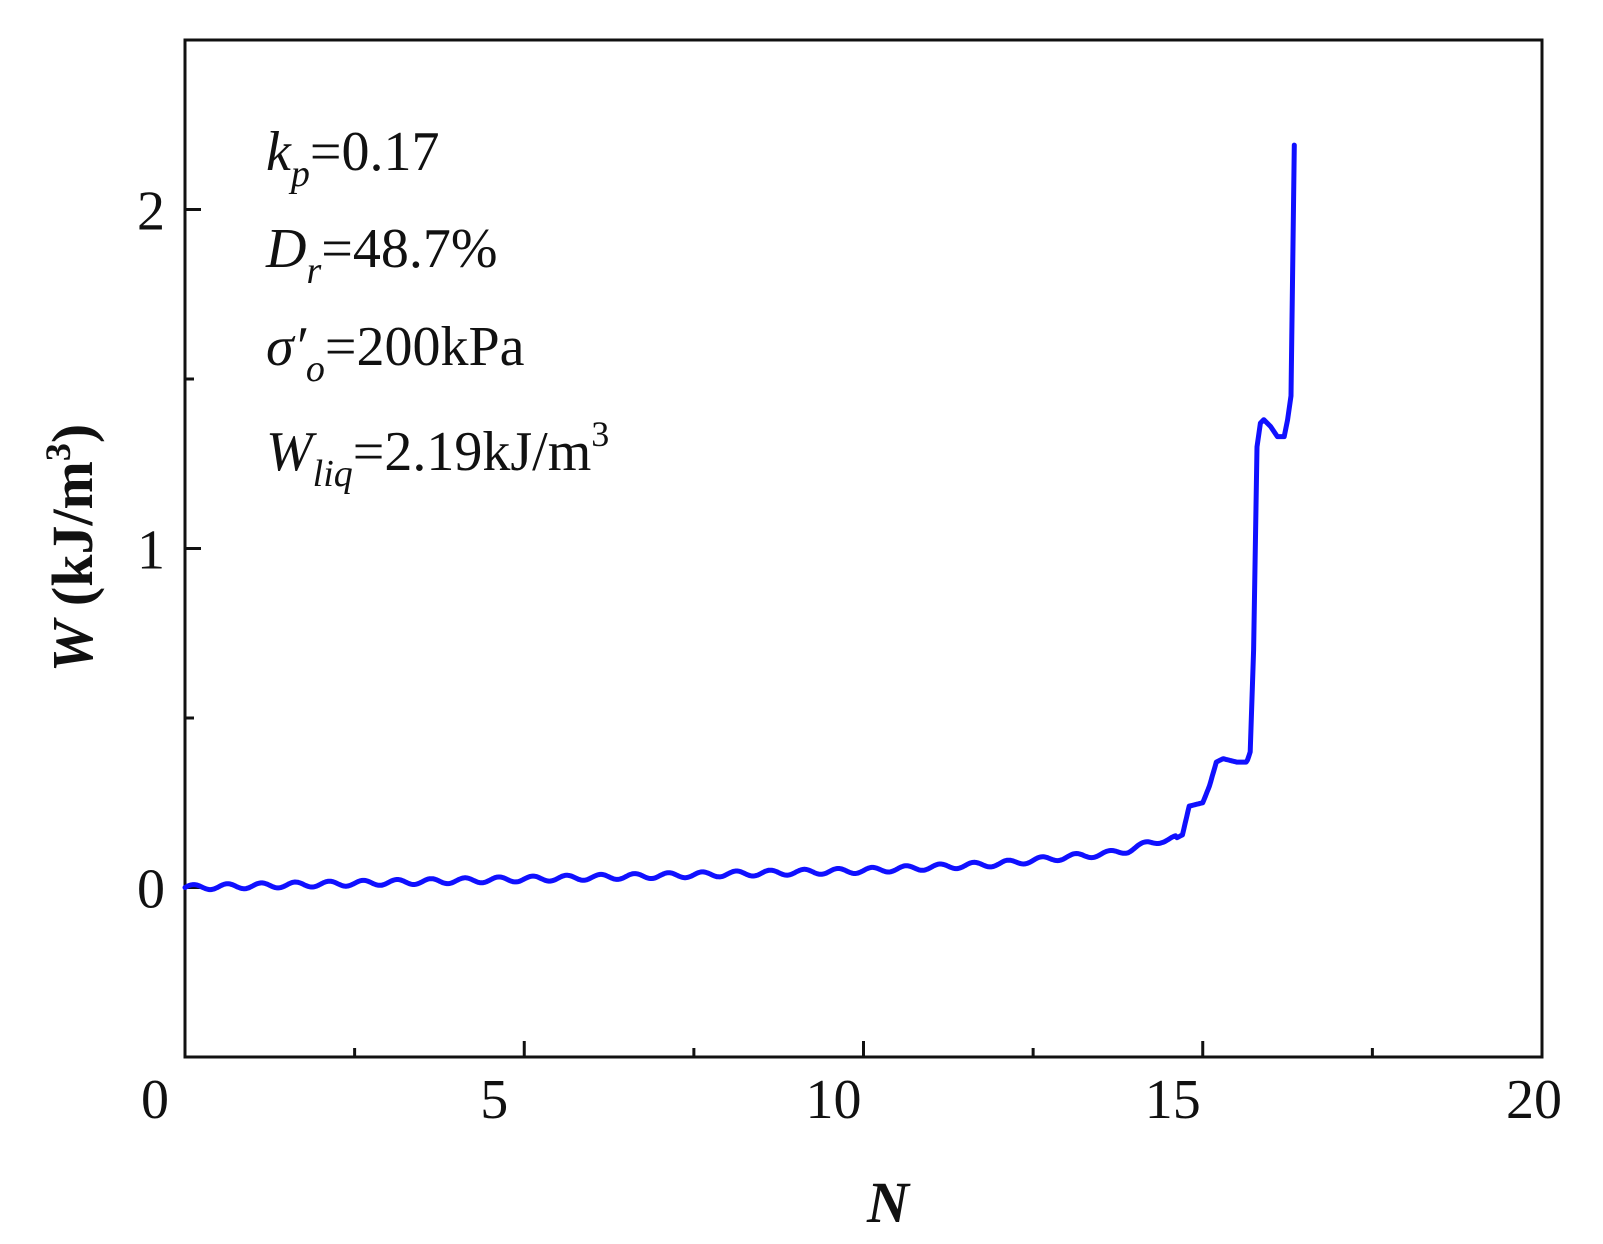 This screenshot has height=1244, width=1603. I want to click on y-axis-title-superscript: 3, so click(58, 452).